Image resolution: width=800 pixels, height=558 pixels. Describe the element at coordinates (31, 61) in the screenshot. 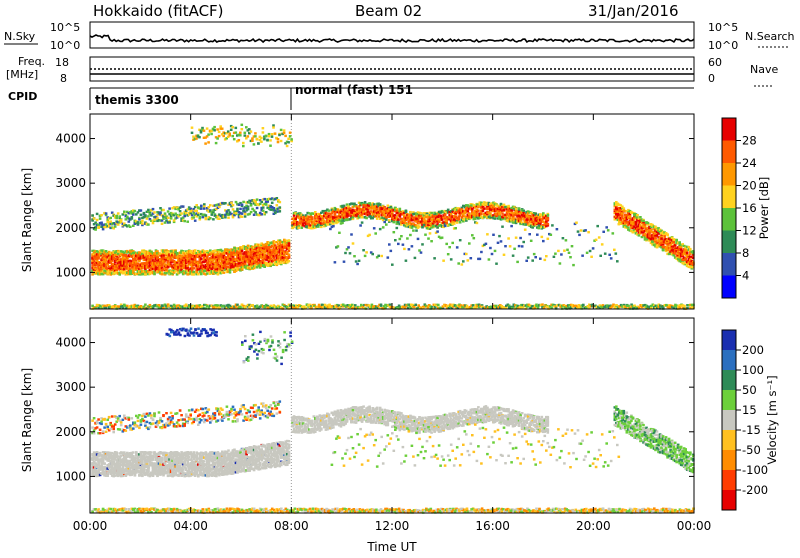

I see `freq-label: Freq.` at that location.